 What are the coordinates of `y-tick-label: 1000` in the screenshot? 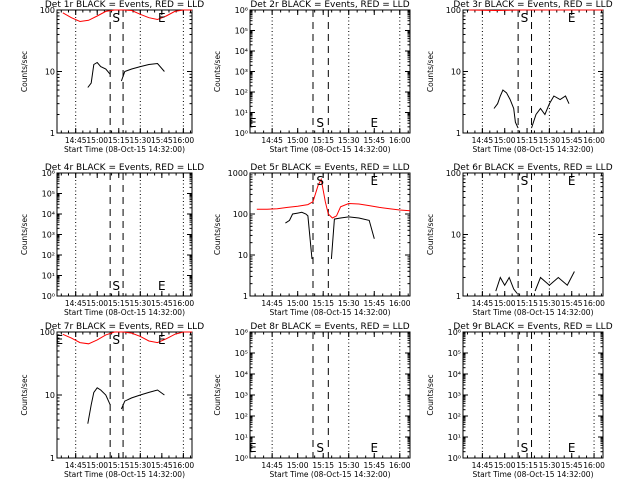 It's located at (238, 173).